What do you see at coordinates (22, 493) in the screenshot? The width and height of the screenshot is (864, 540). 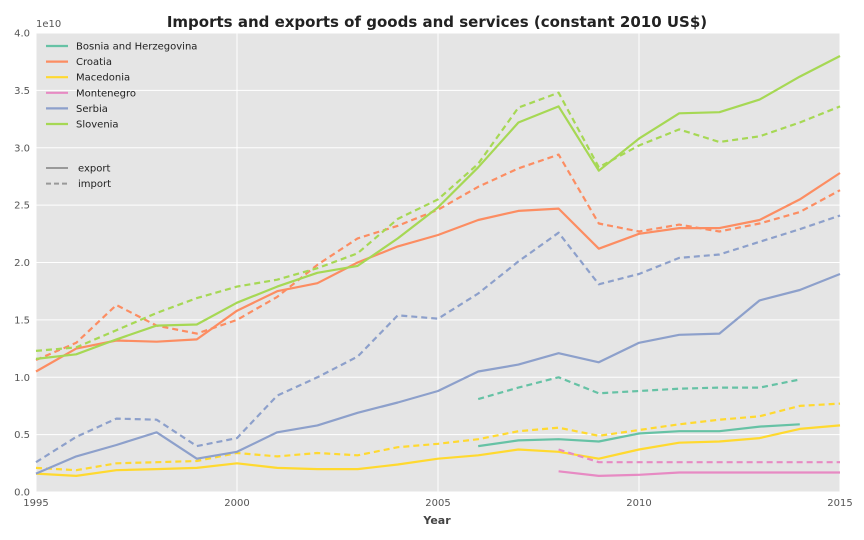 I see `y-tick-label: 0.0` at bounding box center [22, 493].